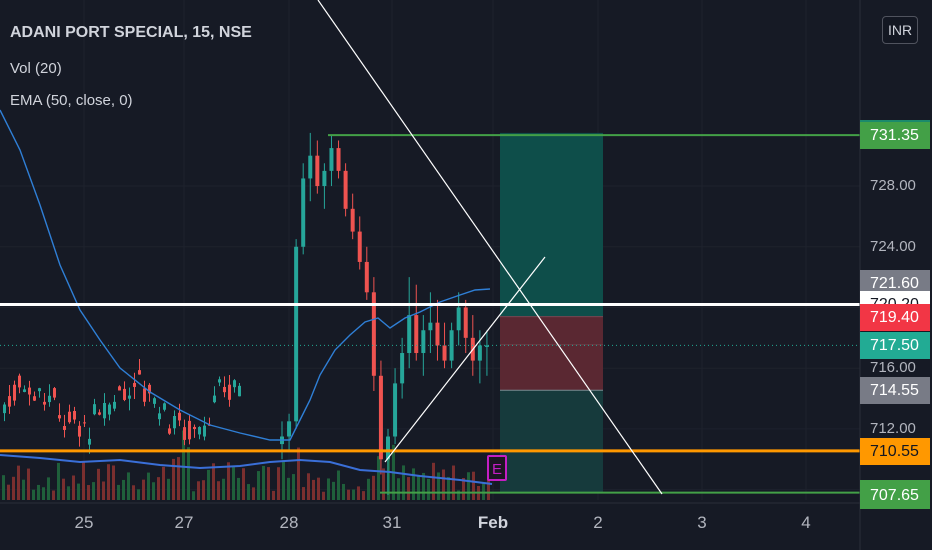  Describe the element at coordinates (895, 451) in the screenshot. I see `price-badge: 710.55` at that location.